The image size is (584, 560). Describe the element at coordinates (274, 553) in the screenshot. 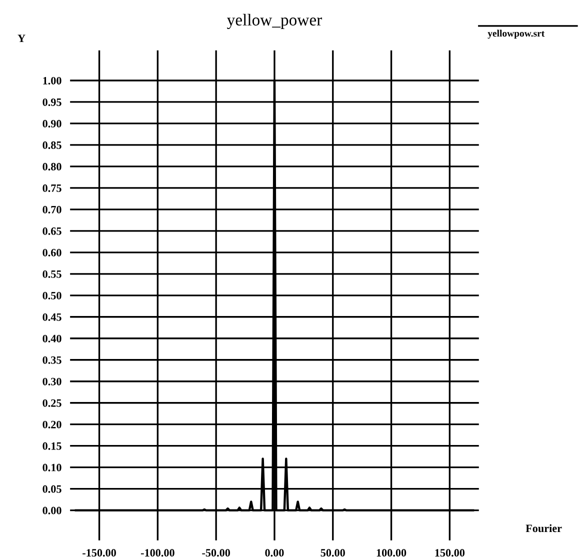

I see `x-tick-label: 0.00` at that location.